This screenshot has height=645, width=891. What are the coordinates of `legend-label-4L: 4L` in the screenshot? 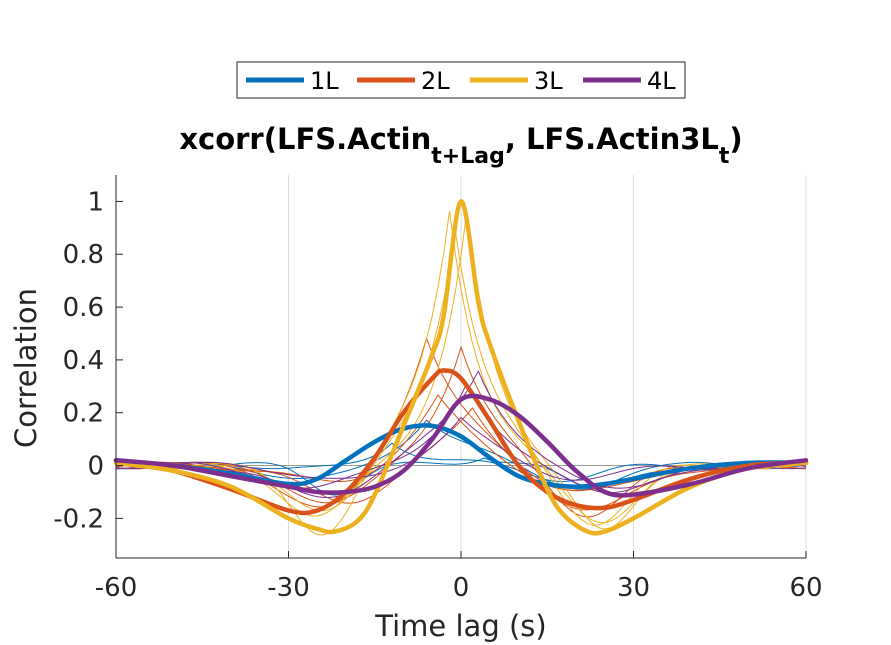 It's located at (661, 81).